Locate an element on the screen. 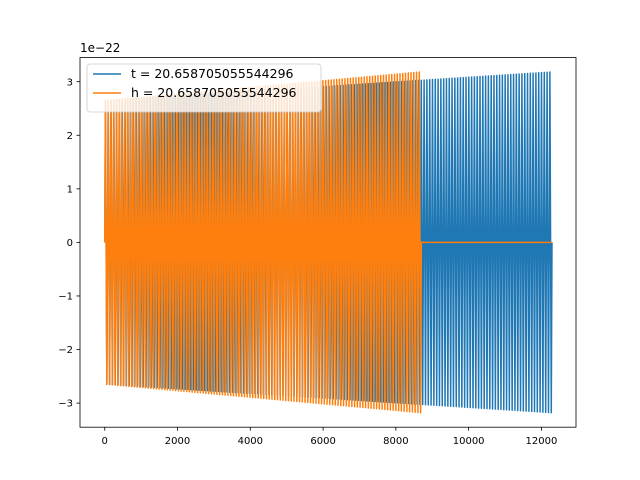  x-tick-label: 8000 is located at coordinates (395, 441).